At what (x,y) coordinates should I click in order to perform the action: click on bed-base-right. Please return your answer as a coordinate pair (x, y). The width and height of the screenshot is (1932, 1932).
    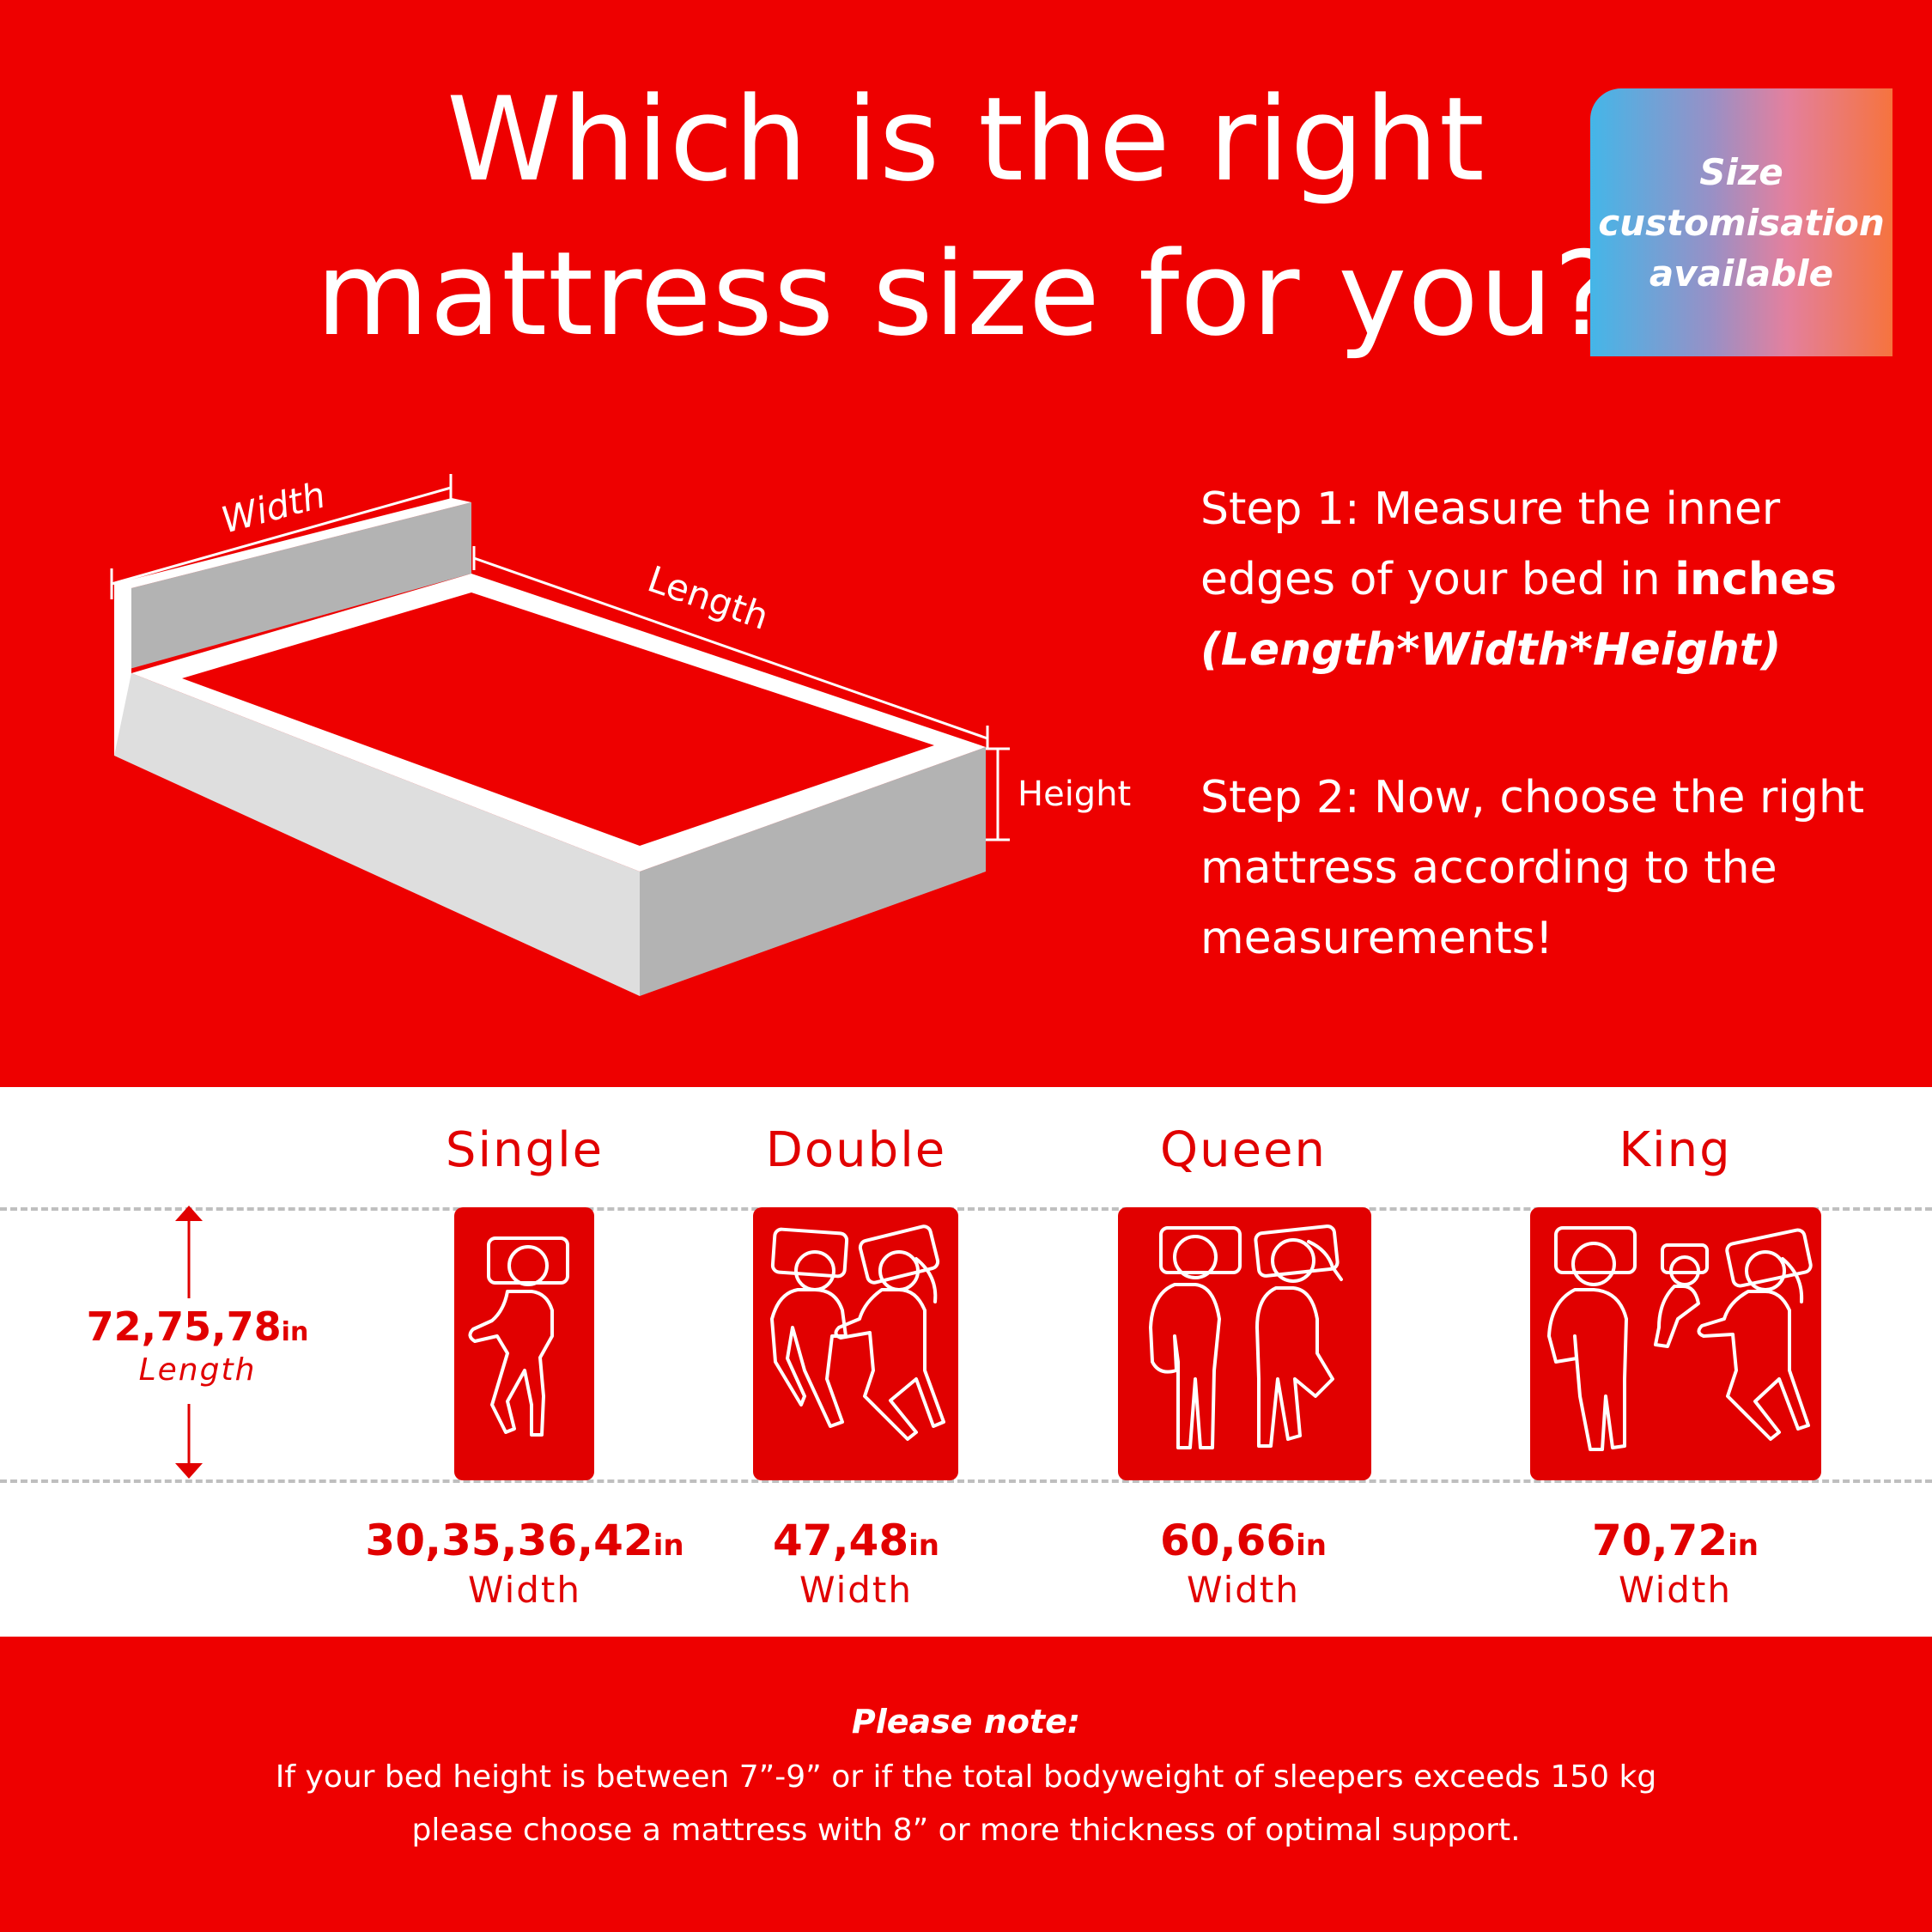
    Looking at the image, I should click on (813, 872).